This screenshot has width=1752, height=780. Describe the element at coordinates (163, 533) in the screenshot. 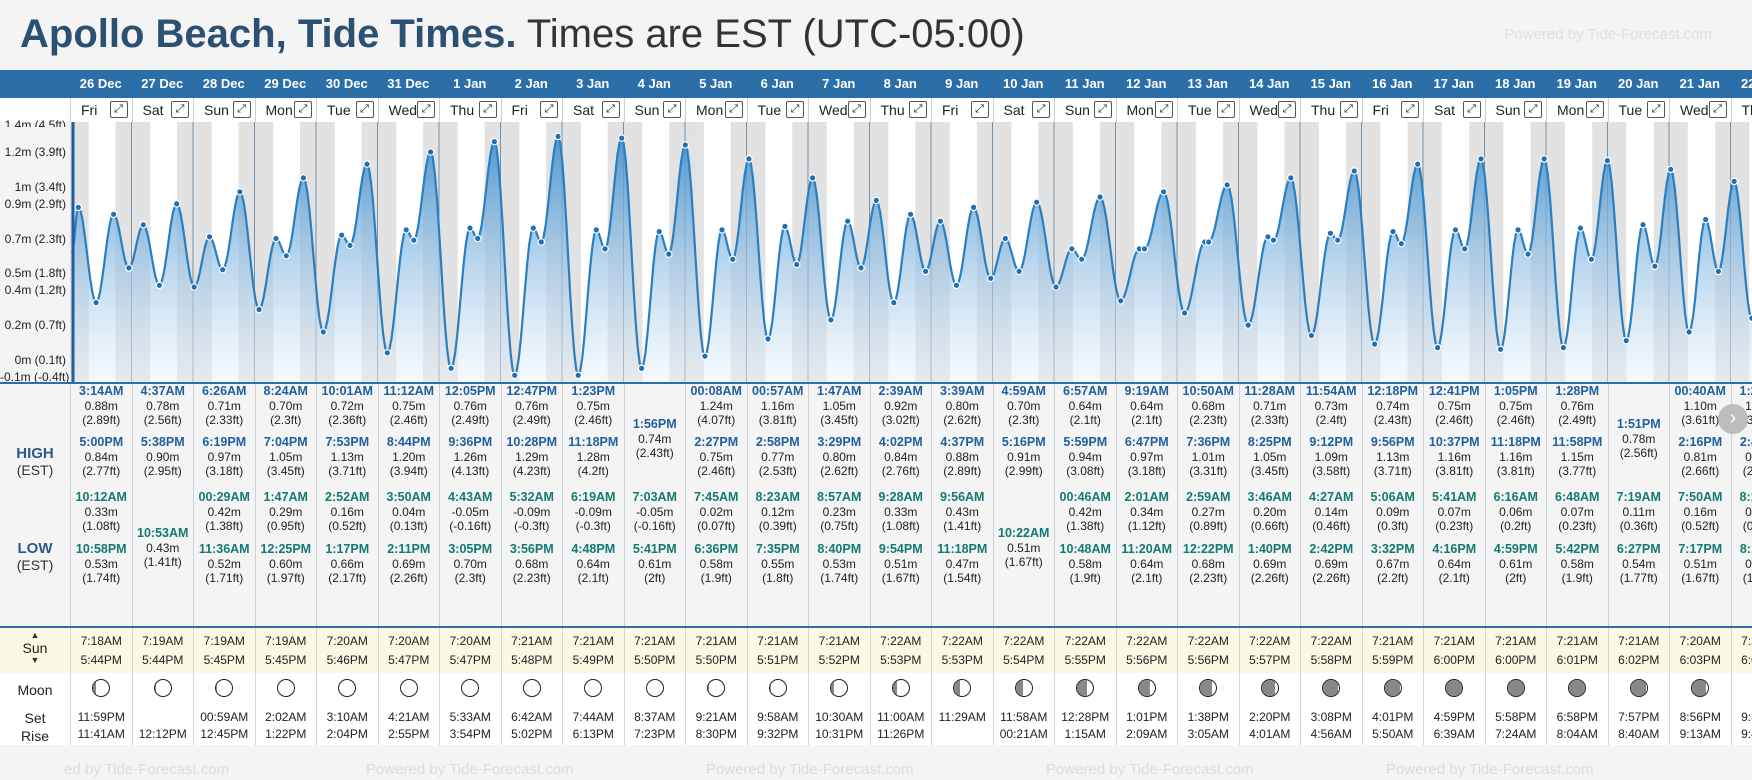

I see `tide-time: 10:53AM` at that location.